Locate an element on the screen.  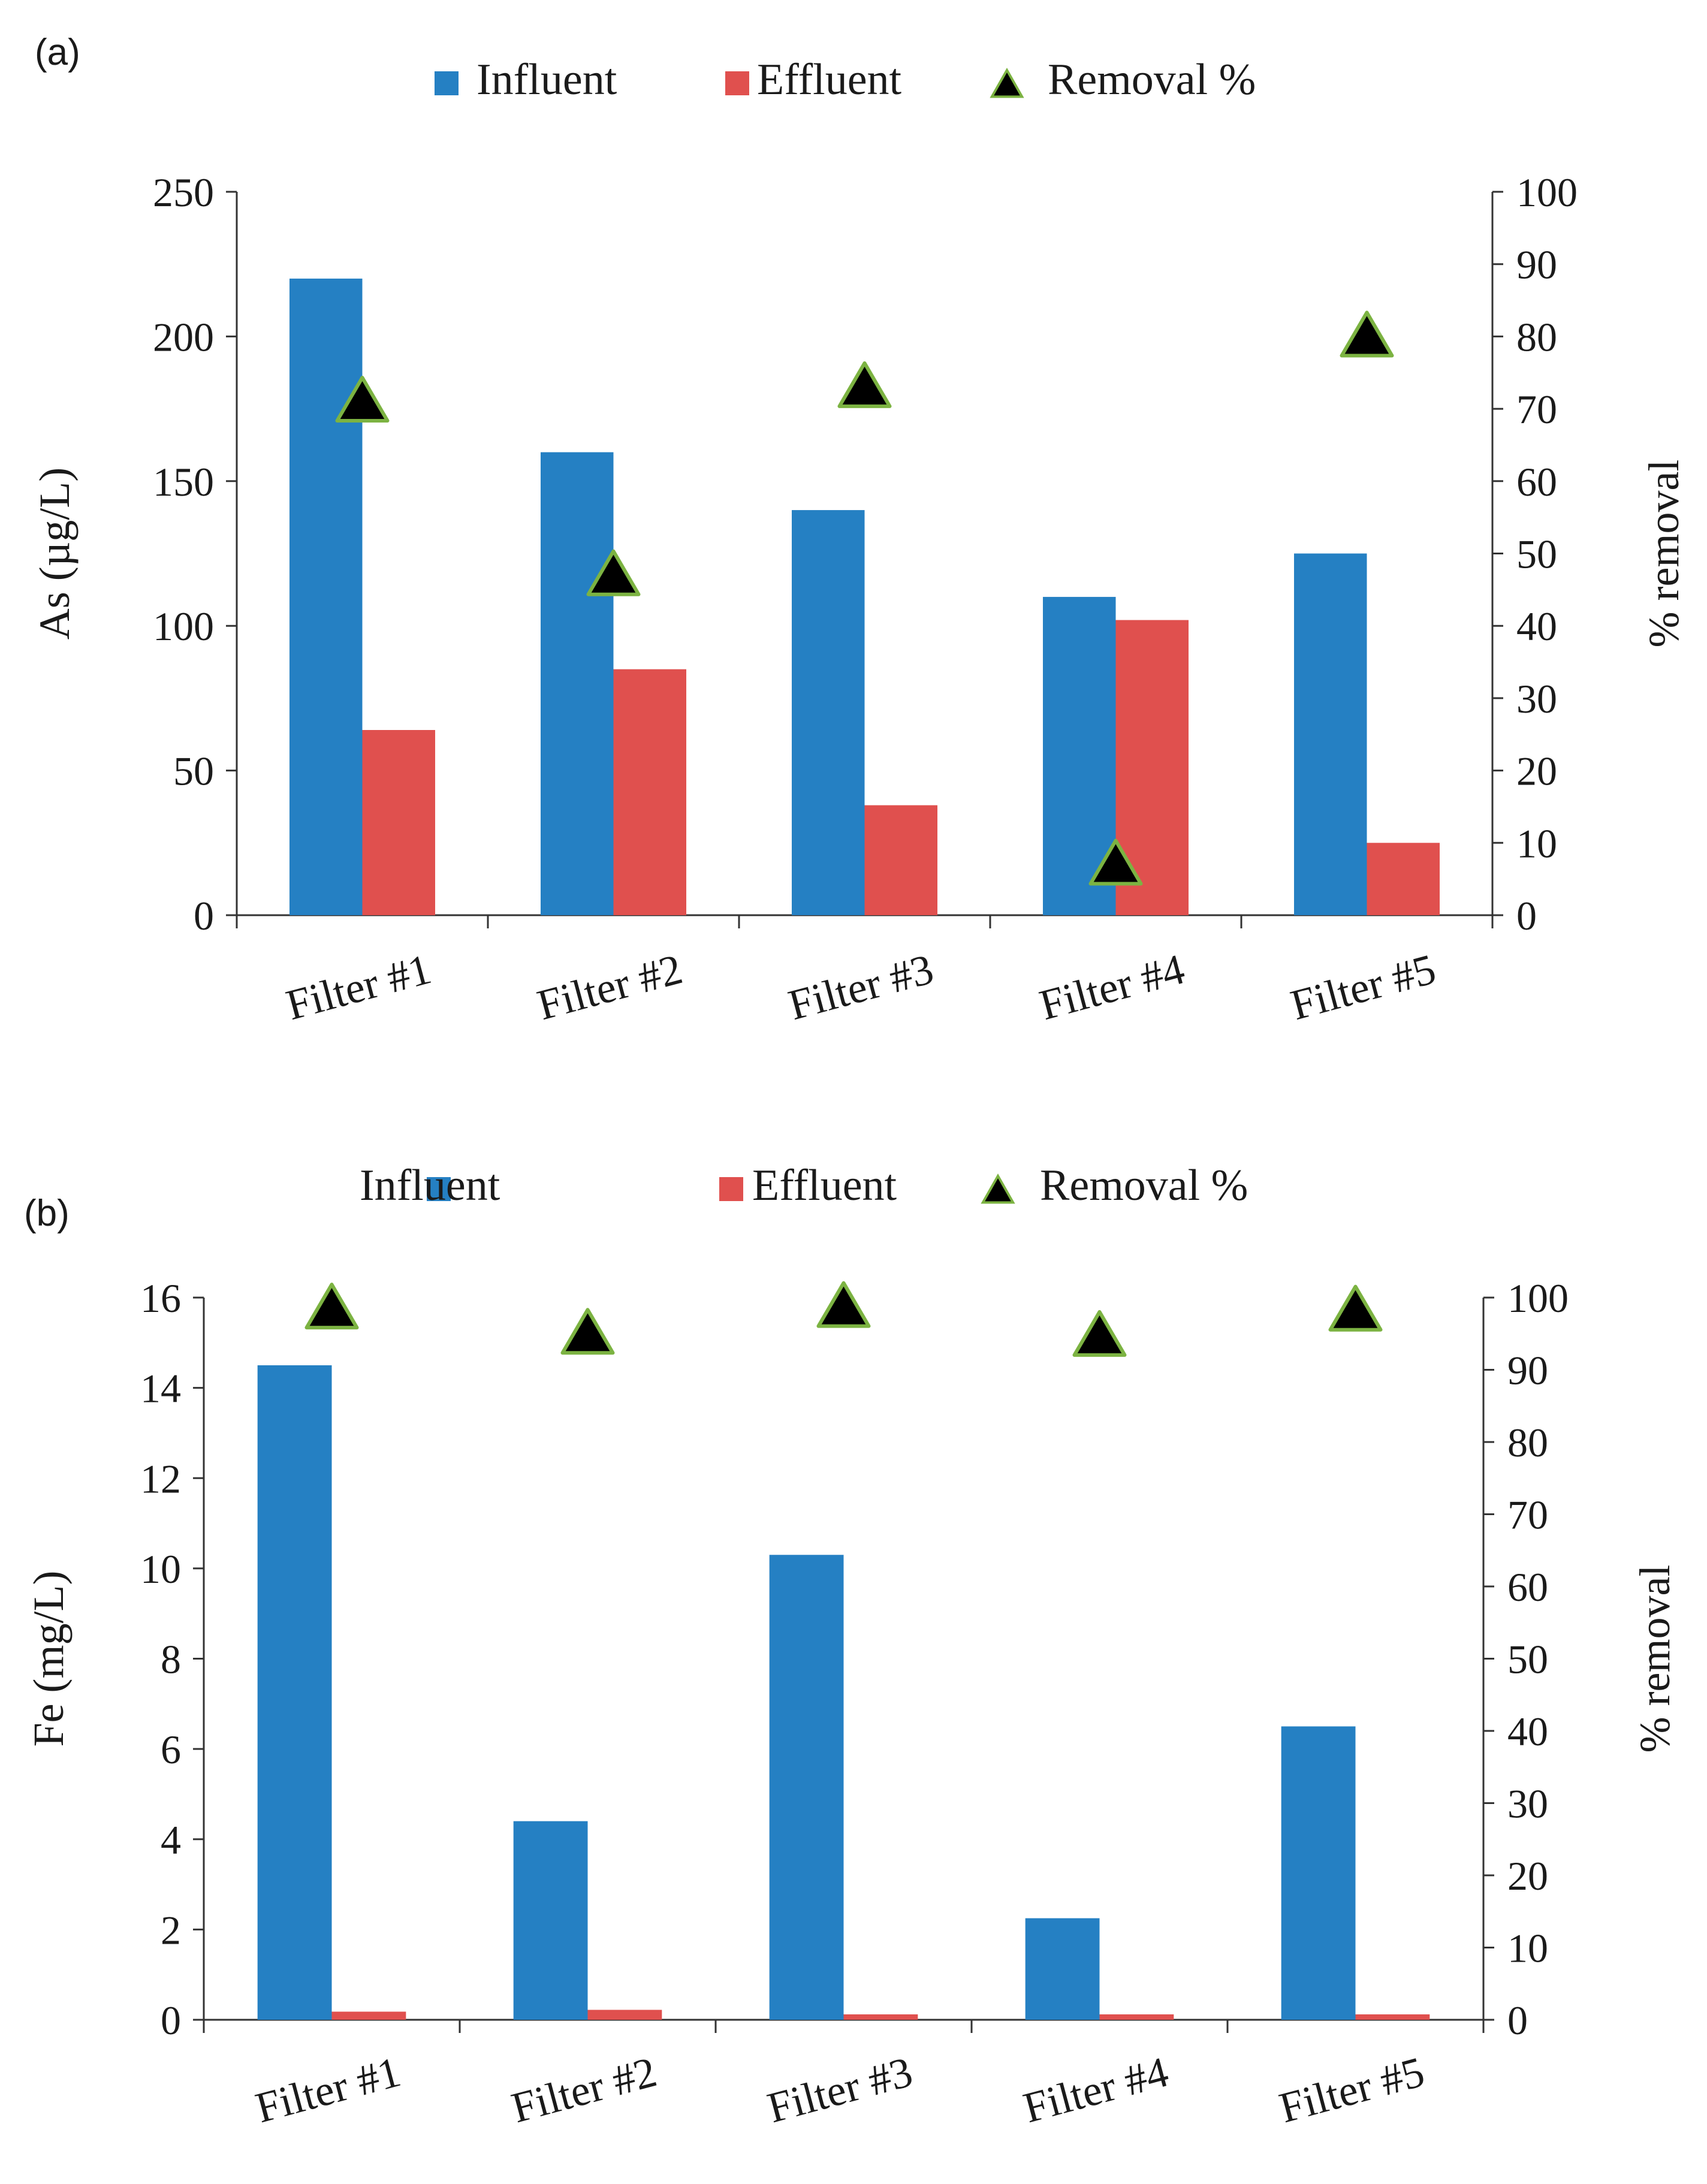
y-tick-label: 16 is located at coordinates (161, 1298).